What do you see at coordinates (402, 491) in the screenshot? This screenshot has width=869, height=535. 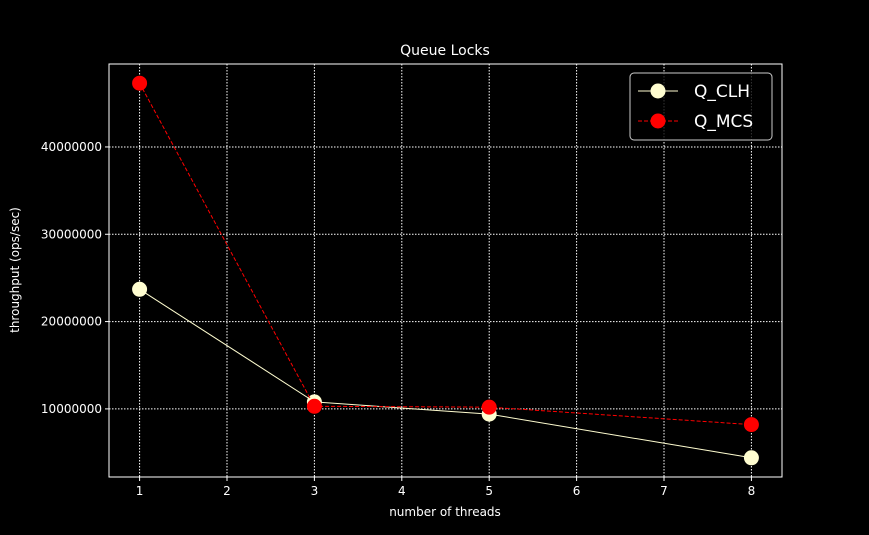 I see `x-tick-label: 4` at bounding box center [402, 491].